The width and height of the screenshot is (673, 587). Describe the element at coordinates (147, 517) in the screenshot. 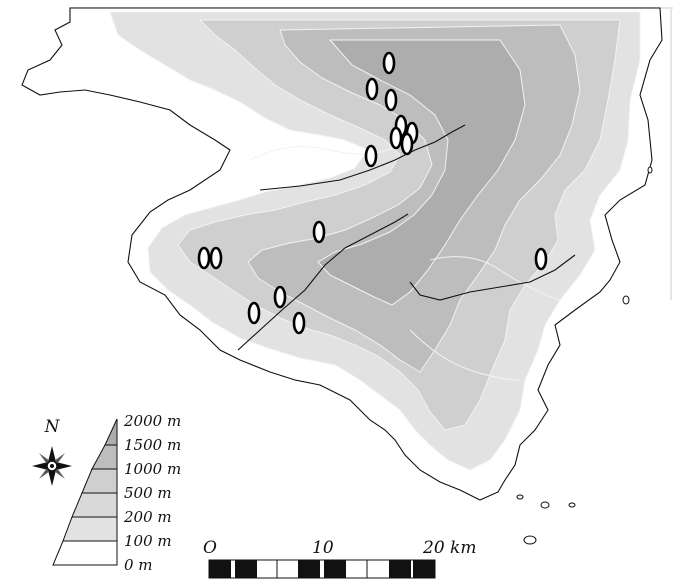

I see `legend-label: 200 m` at that location.